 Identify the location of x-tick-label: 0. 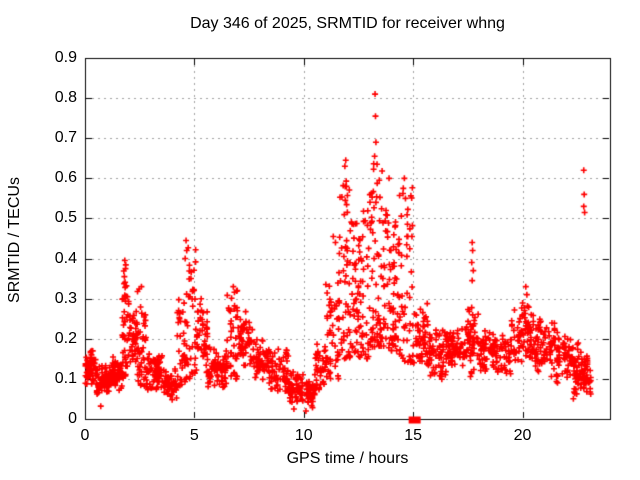
(85, 435).